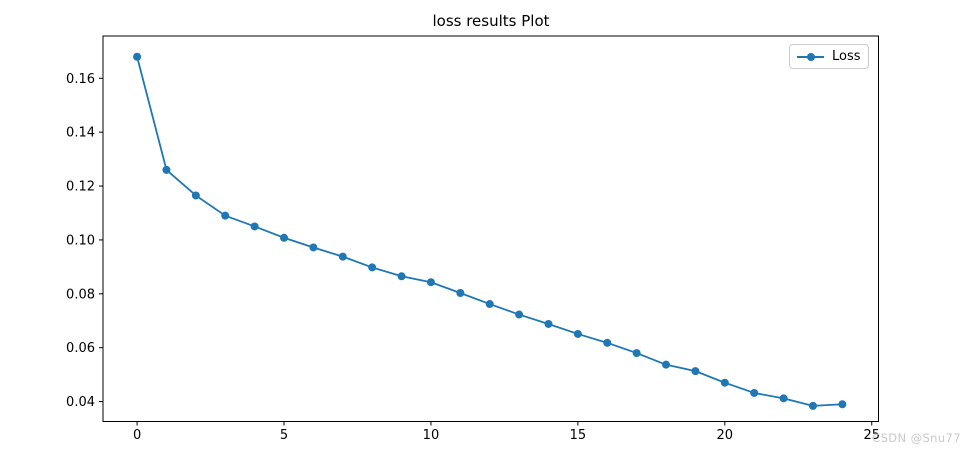  What do you see at coordinates (80, 187) in the screenshot?
I see `y-tick-label: 0.12` at bounding box center [80, 187].